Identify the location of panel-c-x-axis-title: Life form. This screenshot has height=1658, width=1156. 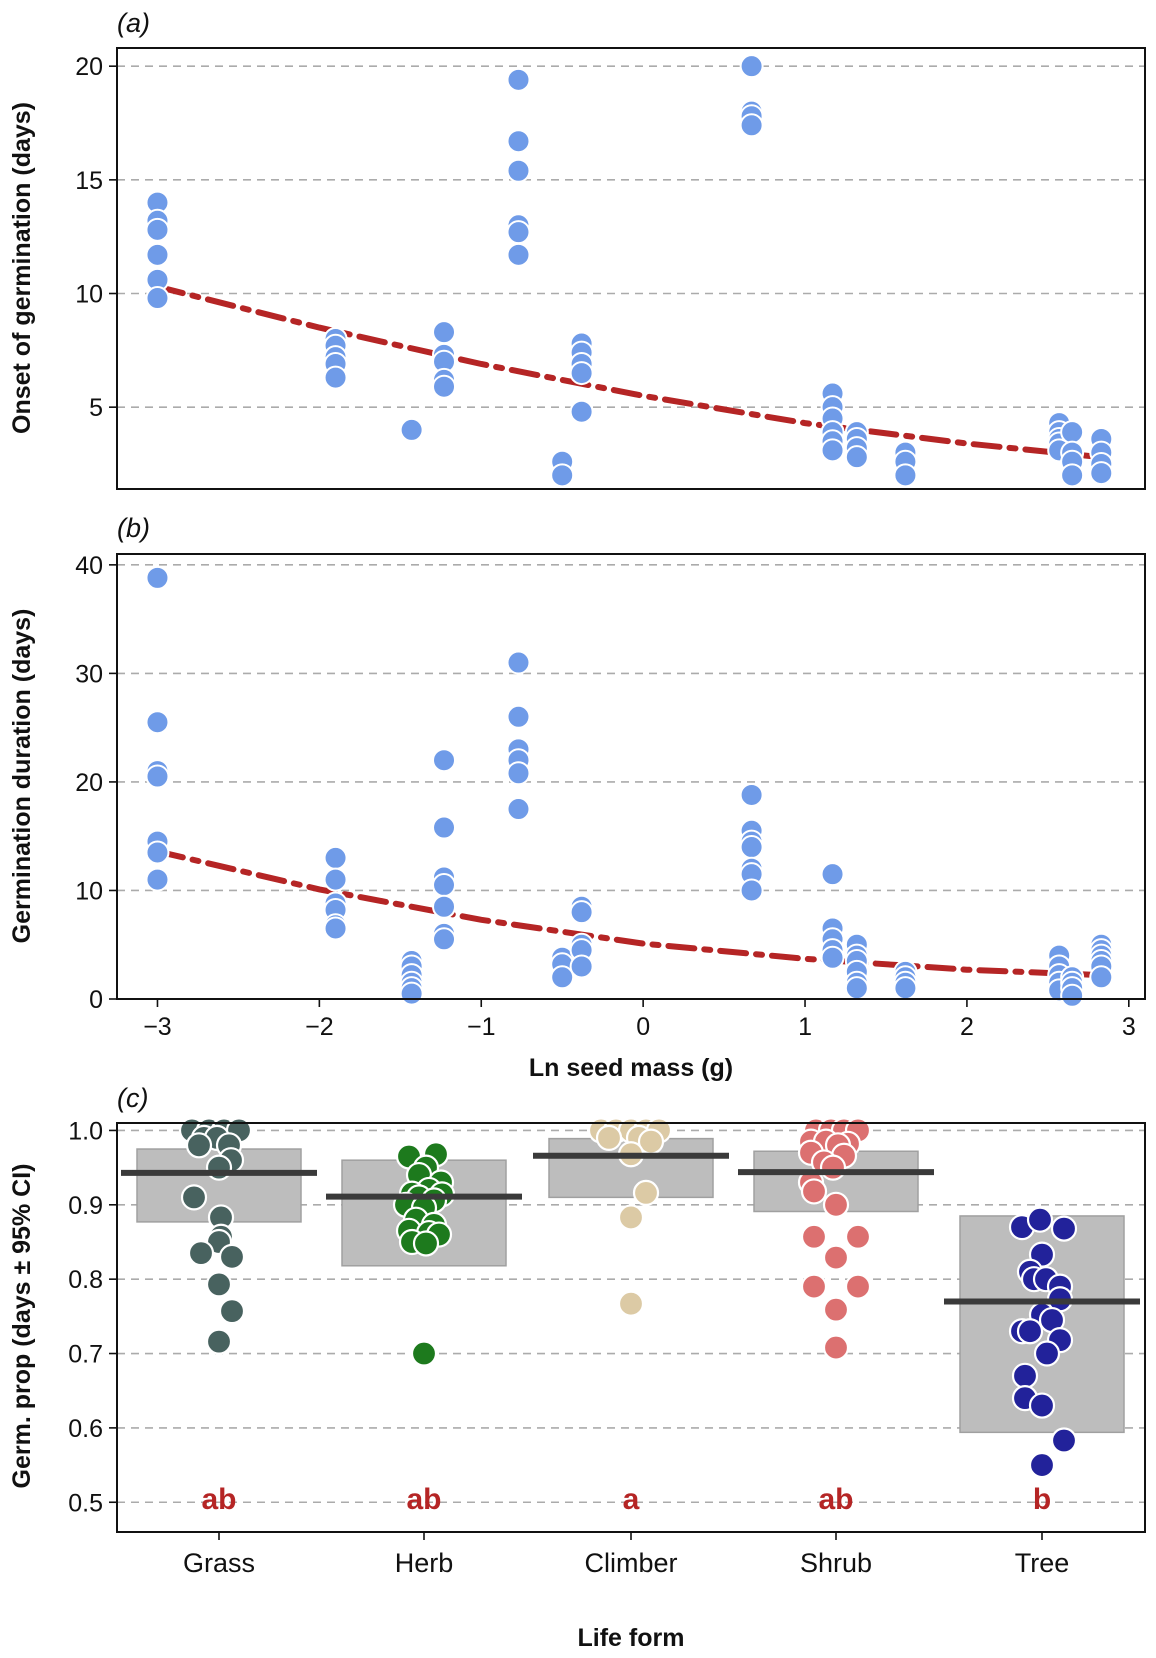
(631, 1638).